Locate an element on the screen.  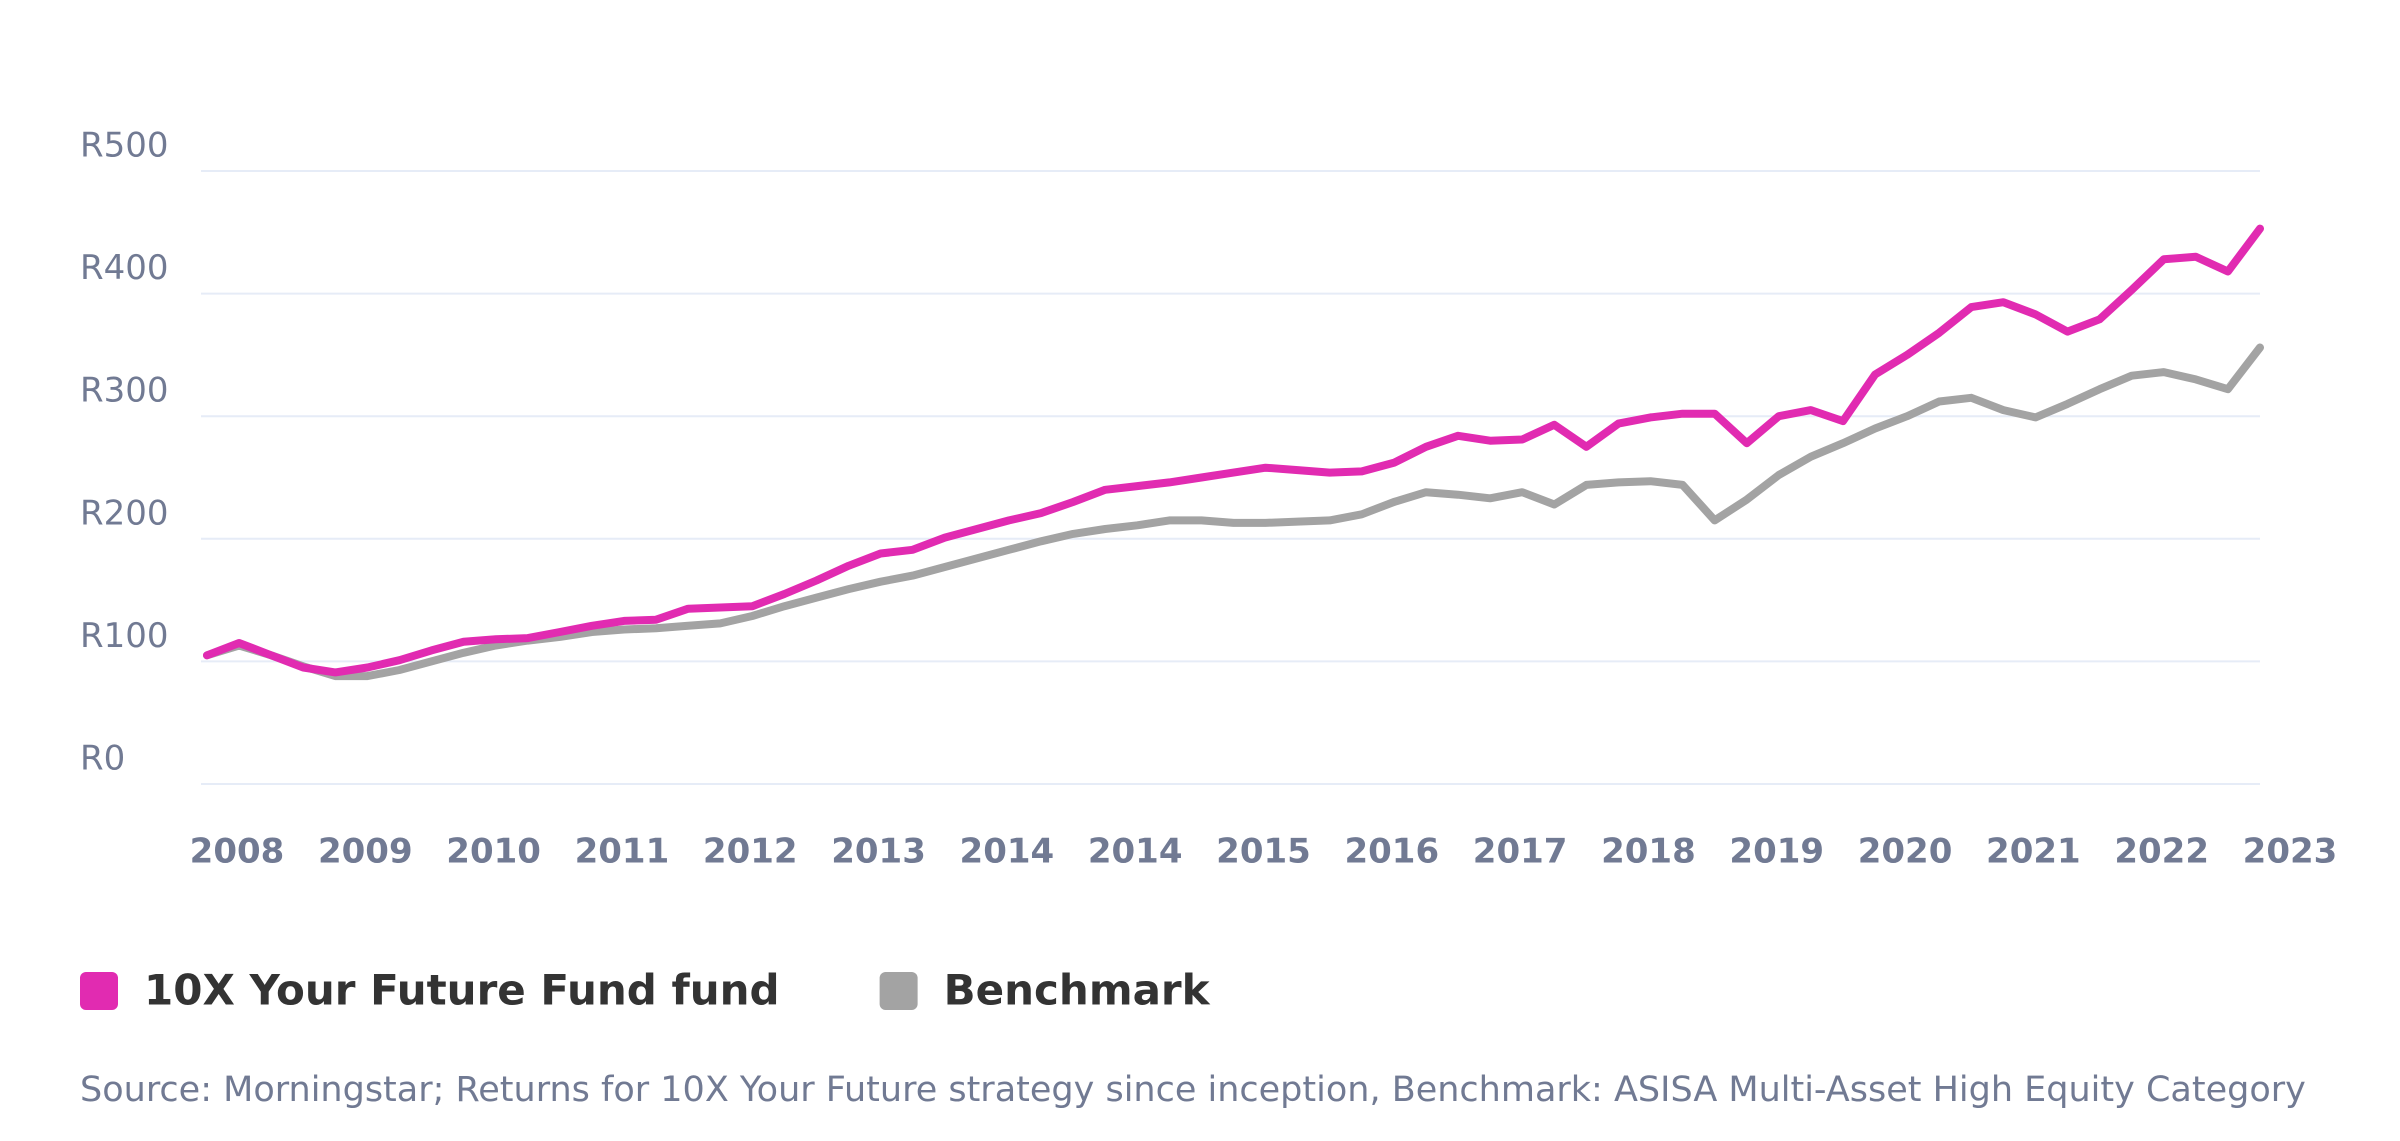
x-tick-label: 2016 is located at coordinates (1391, 852).